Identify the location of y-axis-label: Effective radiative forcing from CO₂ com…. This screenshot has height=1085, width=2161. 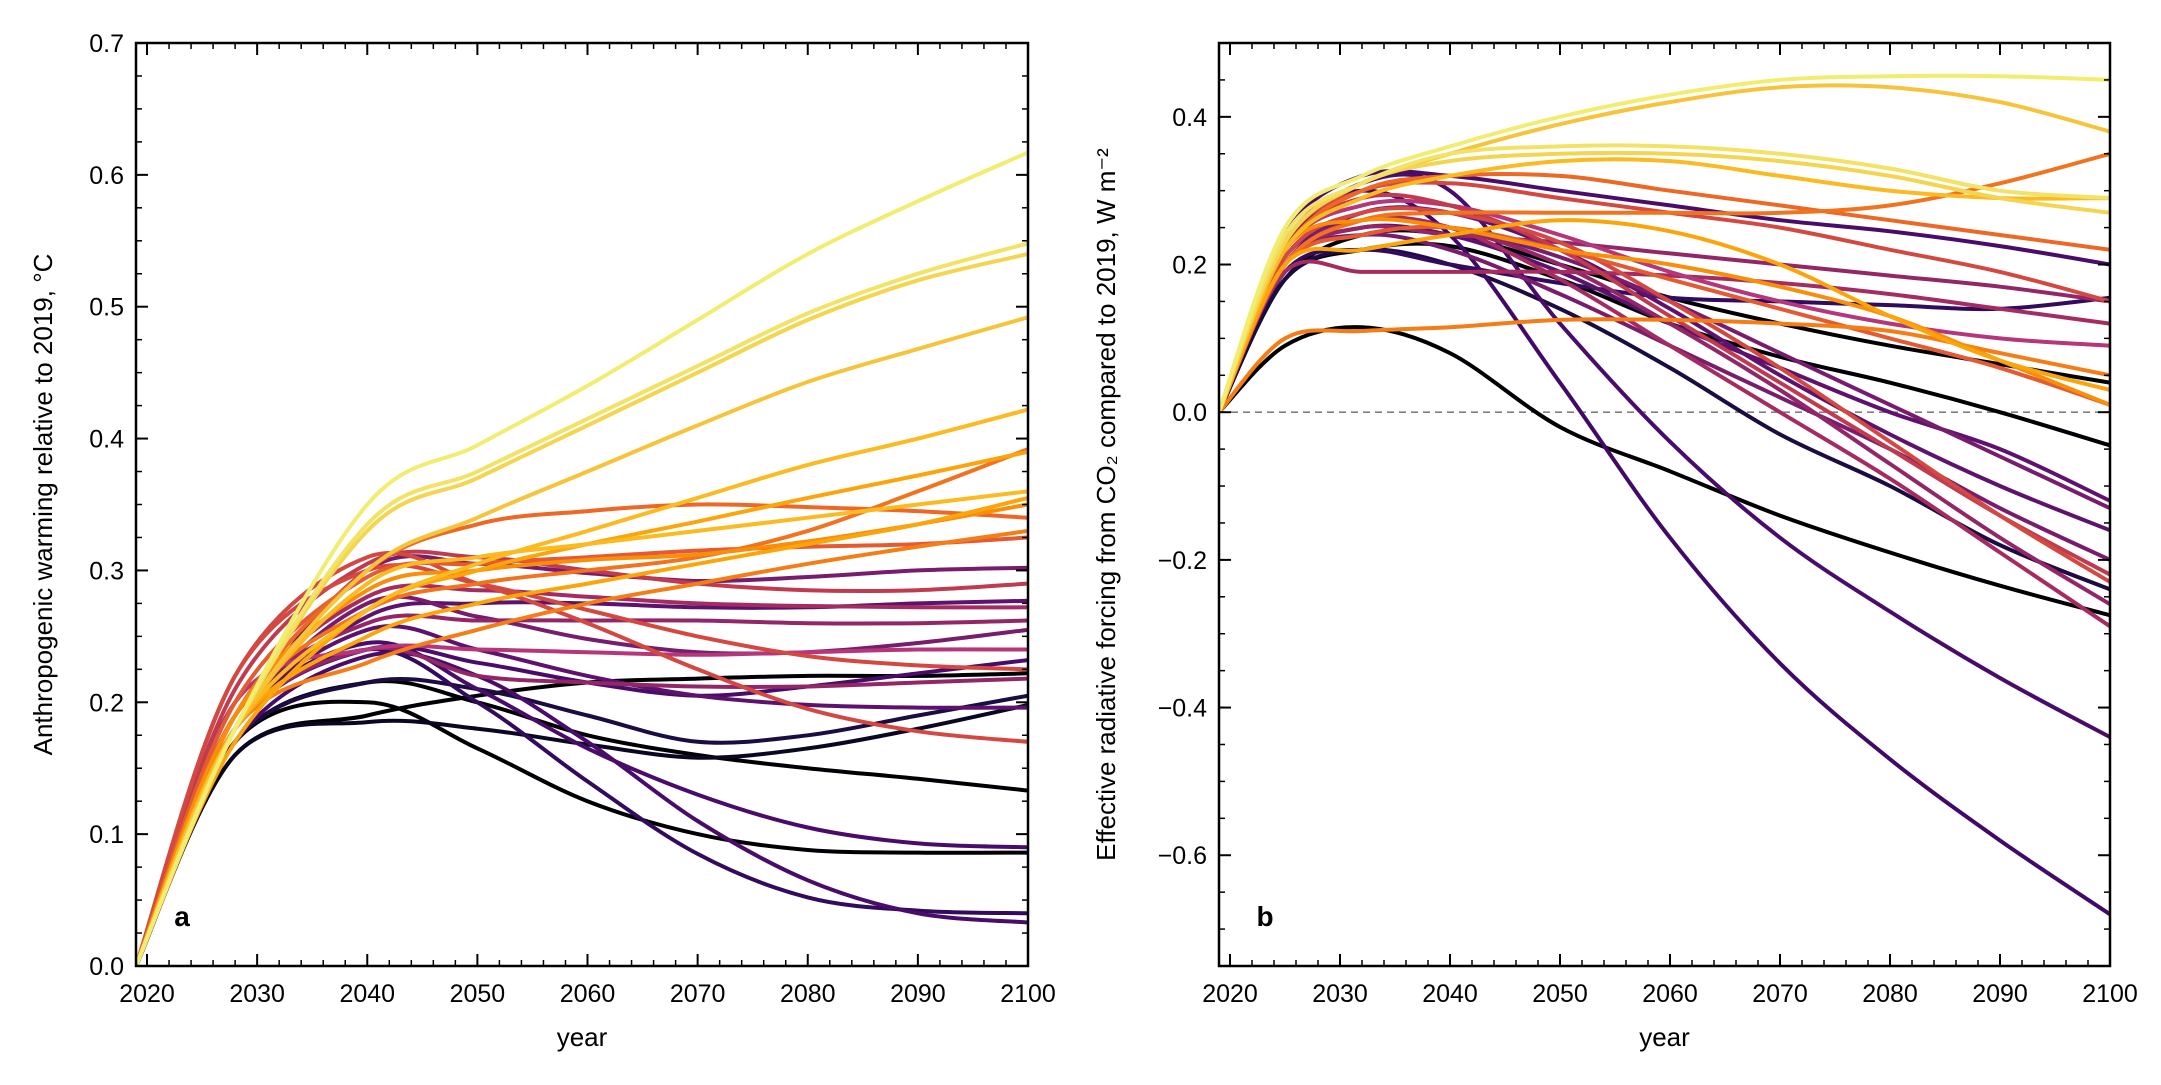
(1106, 504).